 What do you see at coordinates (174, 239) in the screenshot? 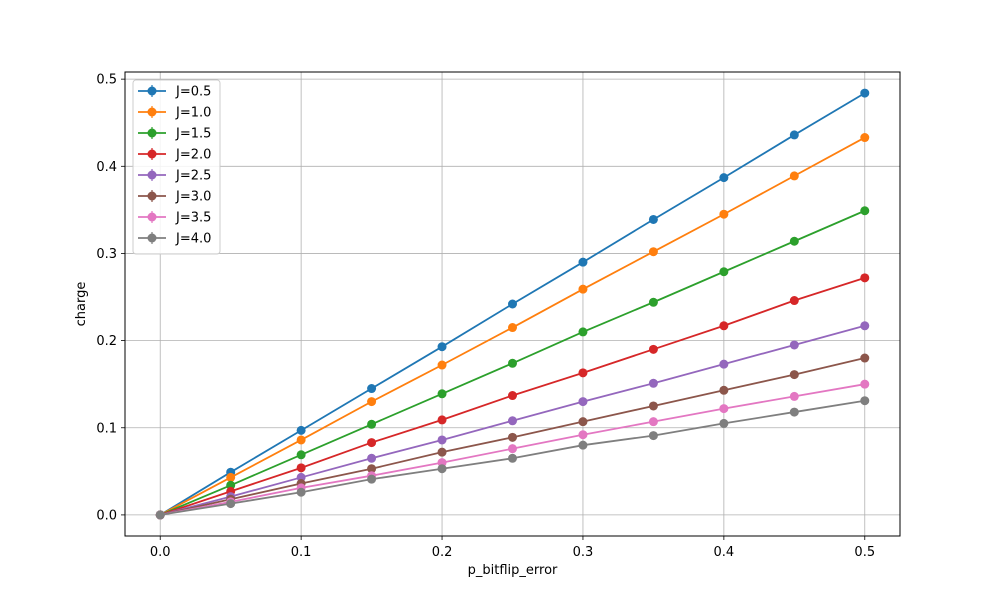
I see `legend-item: J=4.0` at bounding box center [174, 239].